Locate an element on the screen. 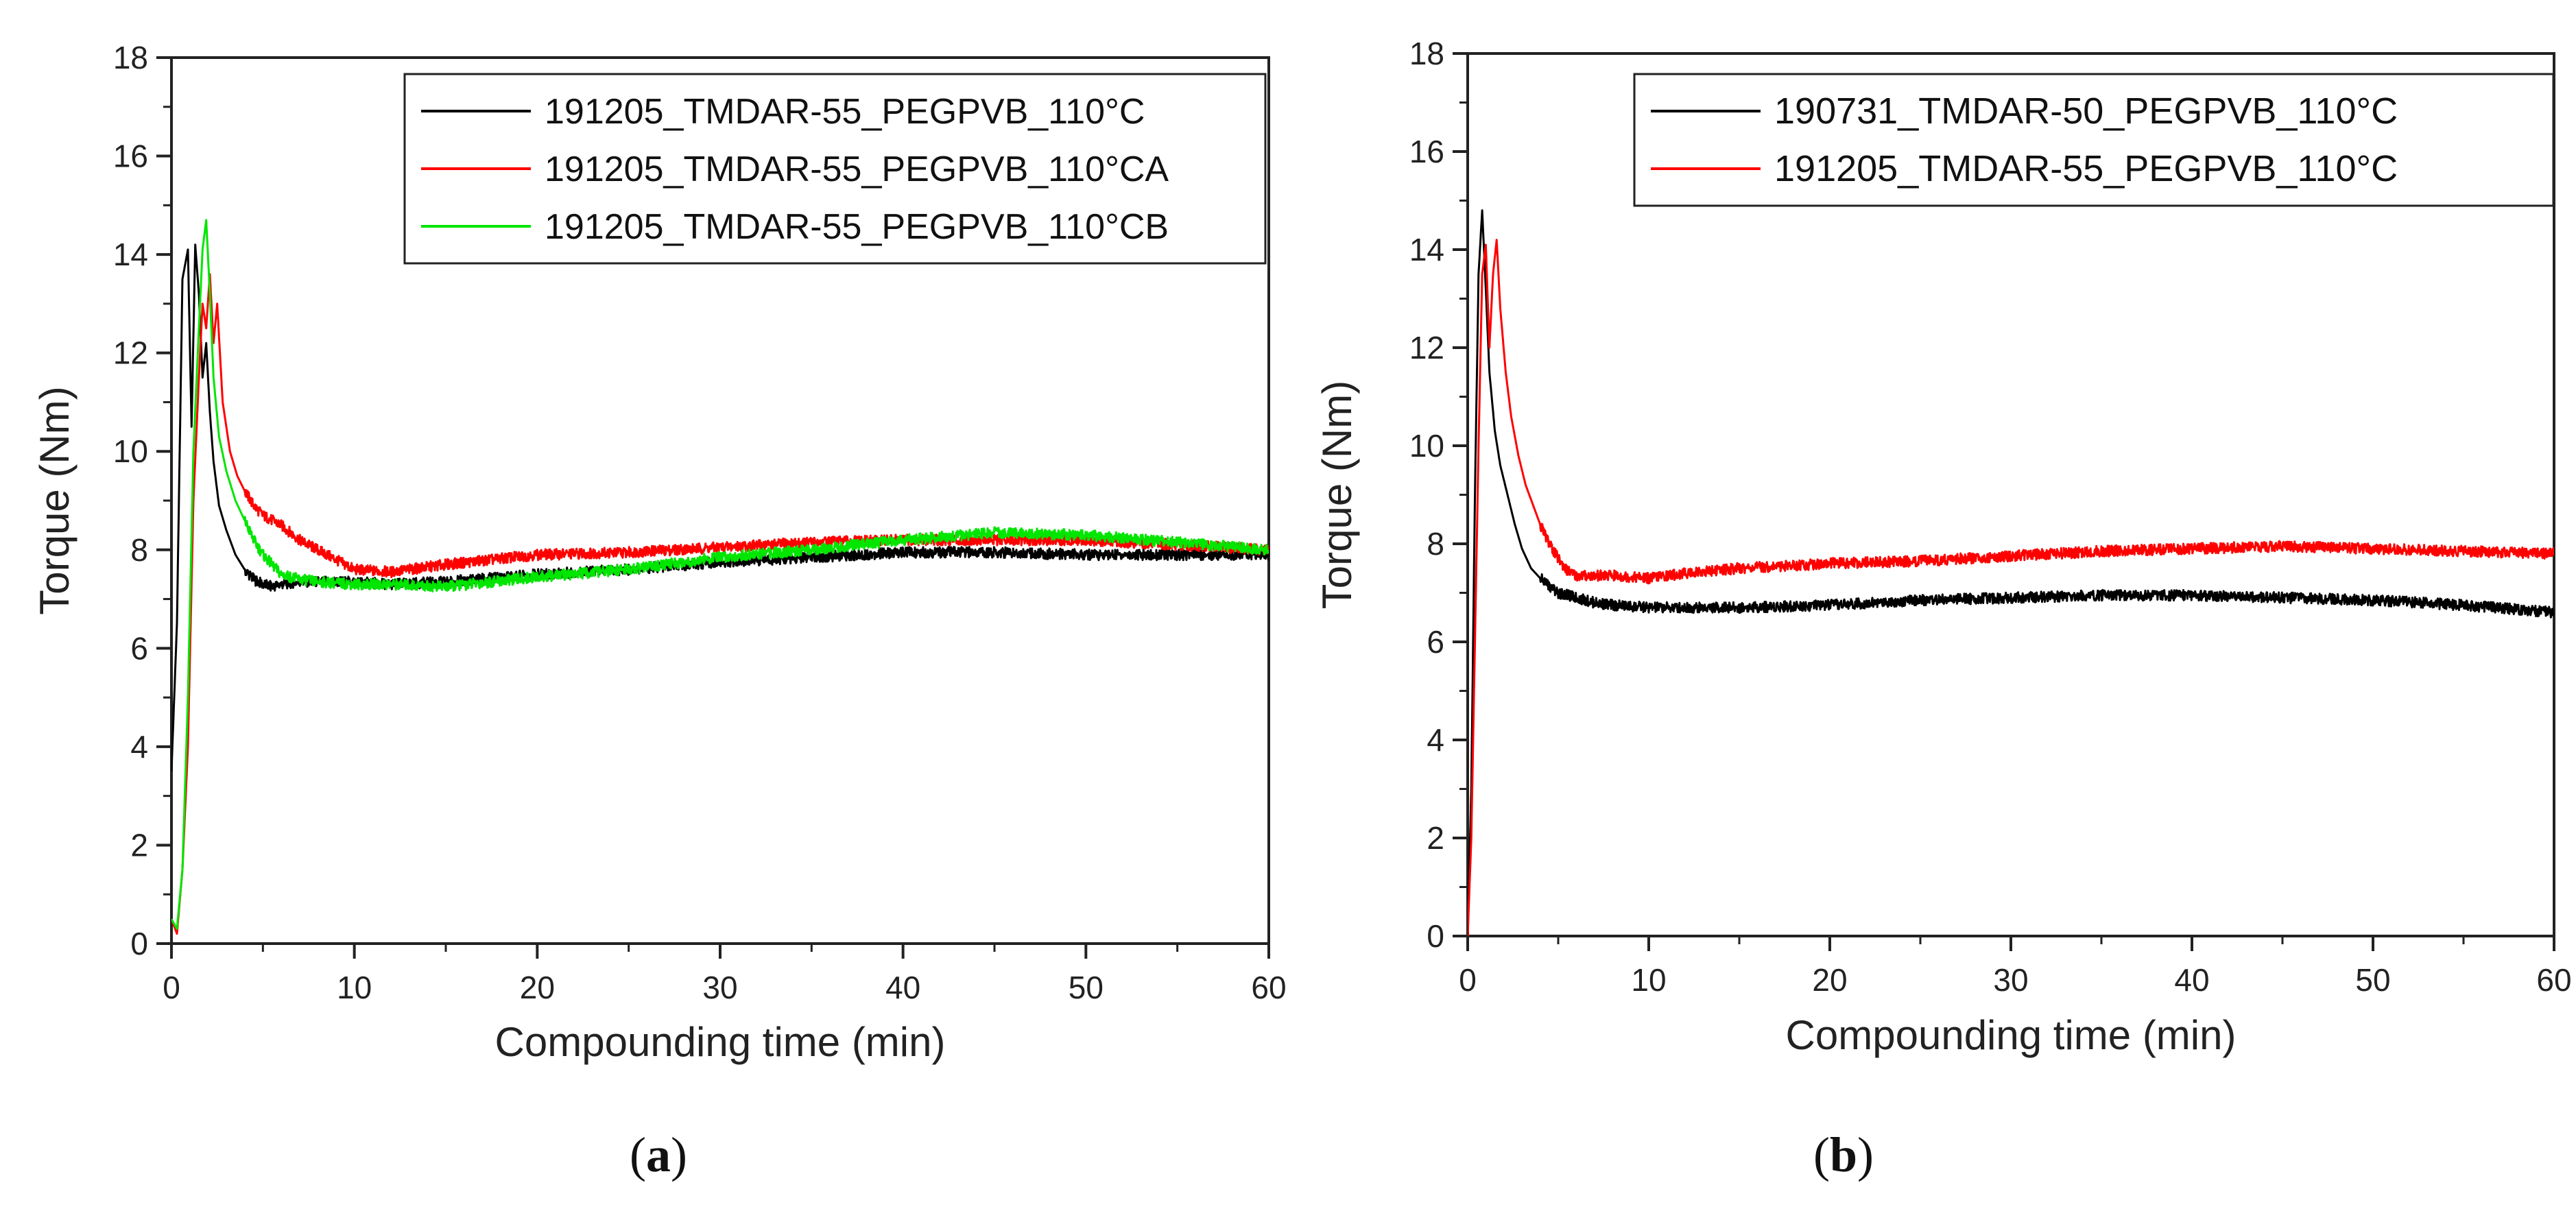  legend-label: 191205_TMDAR-55_PEGPVB_110°CA is located at coordinates (857, 169).